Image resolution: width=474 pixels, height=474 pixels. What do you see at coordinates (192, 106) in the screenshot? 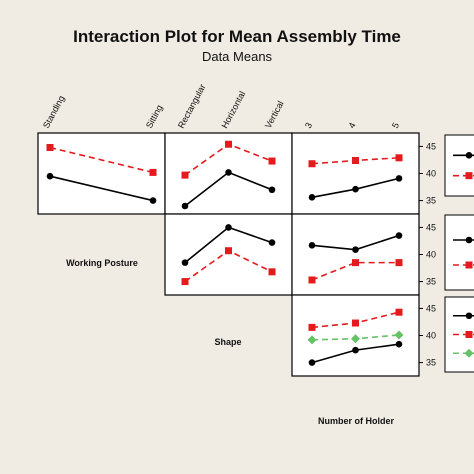
I see `category-label: Rectangular` at bounding box center [192, 106].